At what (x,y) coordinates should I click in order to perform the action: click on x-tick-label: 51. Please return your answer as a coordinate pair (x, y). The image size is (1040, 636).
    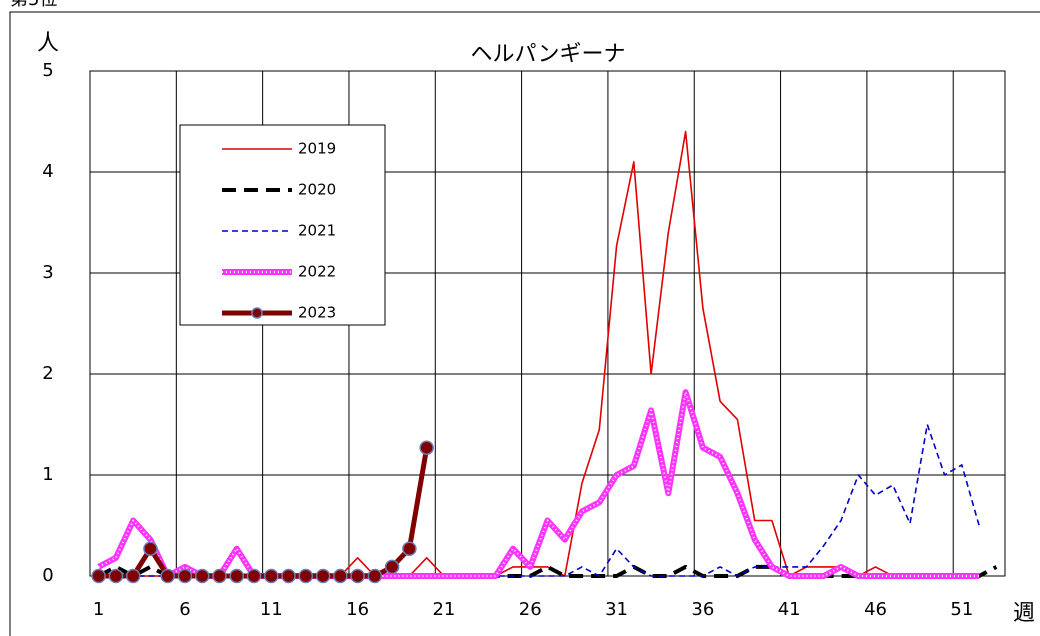
    Looking at the image, I should click on (961, 609).